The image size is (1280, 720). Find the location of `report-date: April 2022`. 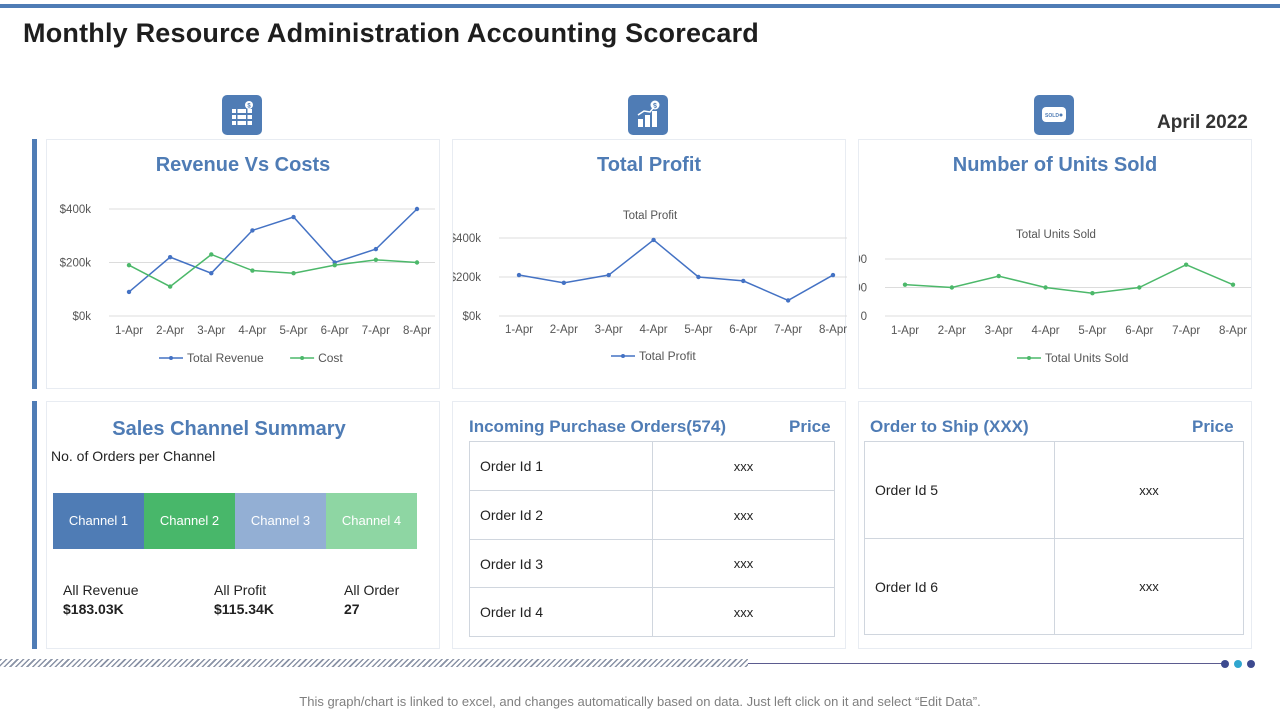

report-date: April 2022 is located at coordinates (1202, 122).